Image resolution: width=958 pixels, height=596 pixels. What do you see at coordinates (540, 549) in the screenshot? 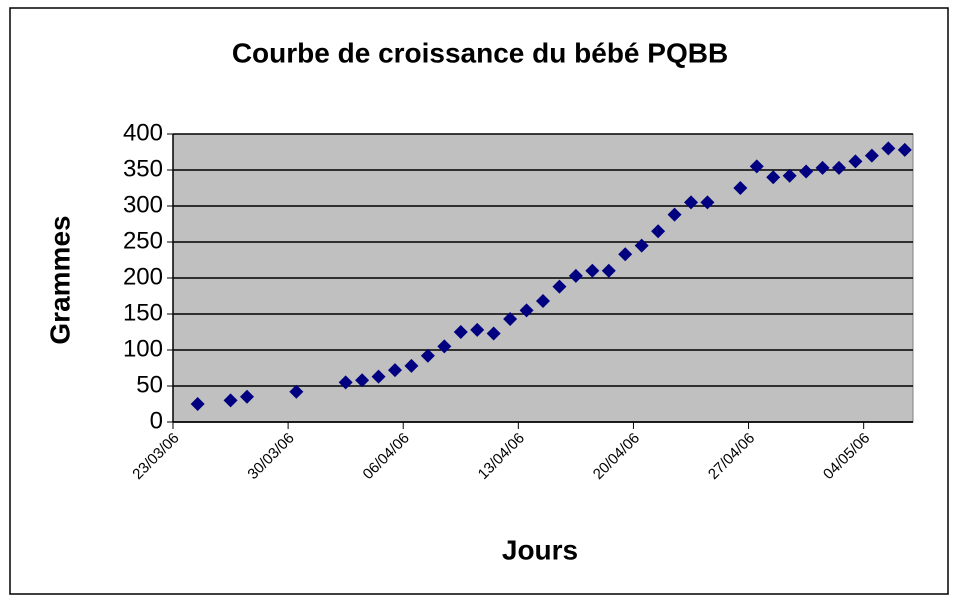
I see `x-axis-label: Jours` at bounding box center [540, 549].